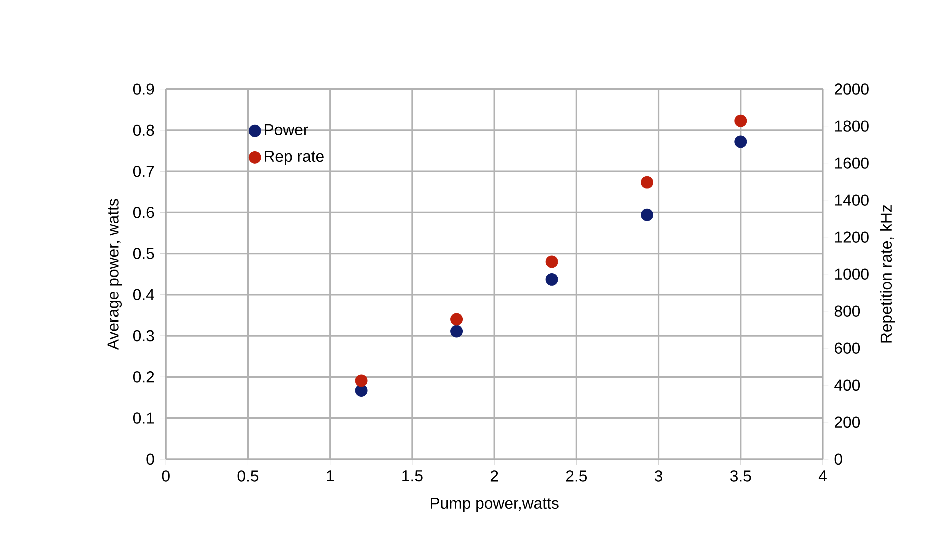  I want to click on y2-tick-label: 1200, so click(852, 238).